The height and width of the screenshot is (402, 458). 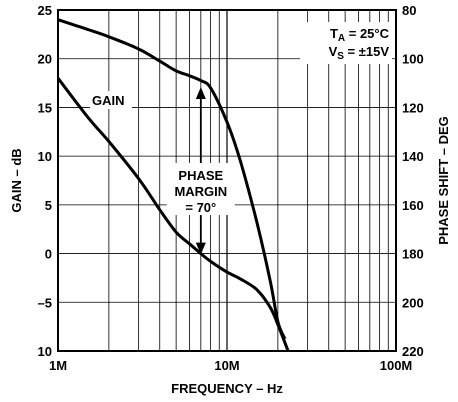 I want to click on gain-curve-label: GAIN, so click(x=108, y=100).